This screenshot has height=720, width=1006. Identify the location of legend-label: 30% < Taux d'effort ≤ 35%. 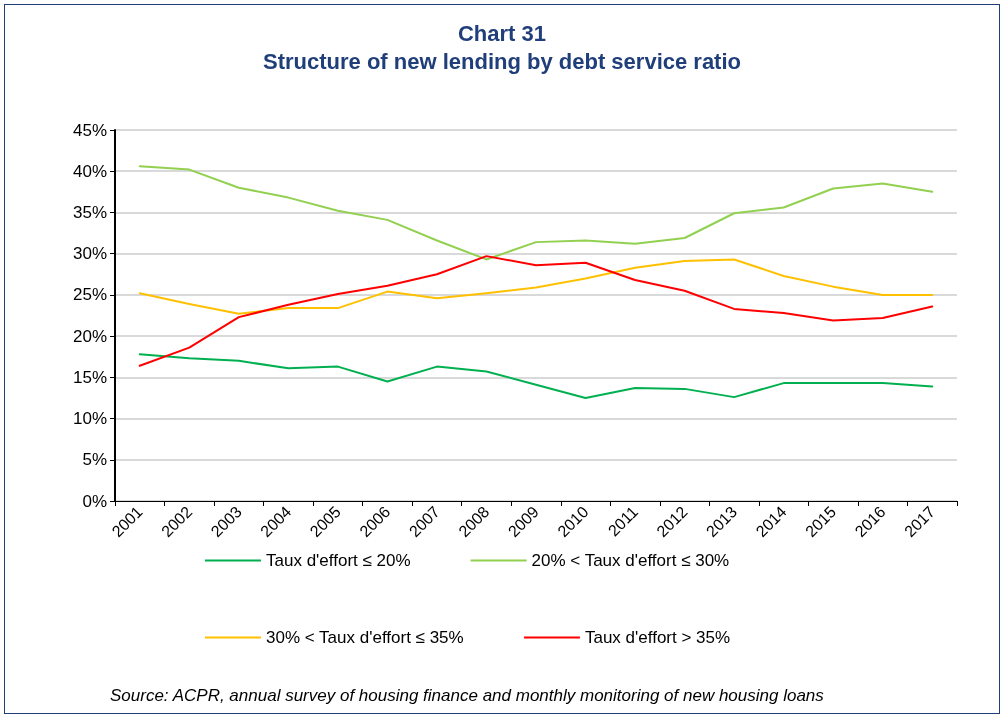
(365, 637).